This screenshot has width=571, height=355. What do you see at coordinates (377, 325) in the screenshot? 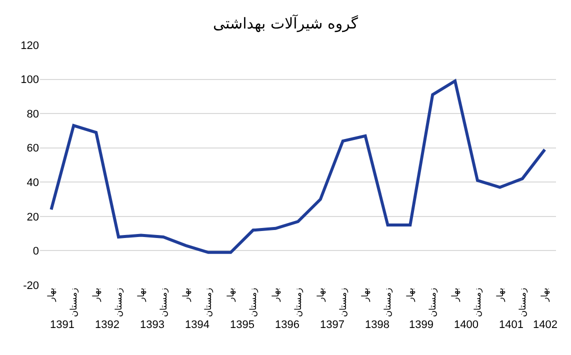
I see `text: 1398` at bounding box center [377, 325].